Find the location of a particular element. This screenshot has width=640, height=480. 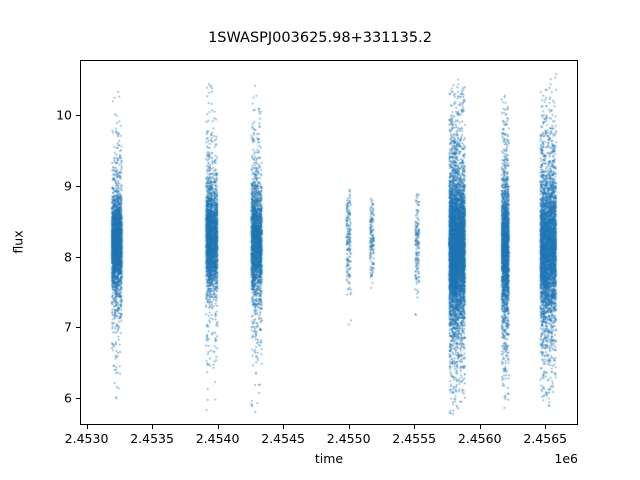

x-tick-label: 2.4565 is located at coordinates (545, 438).